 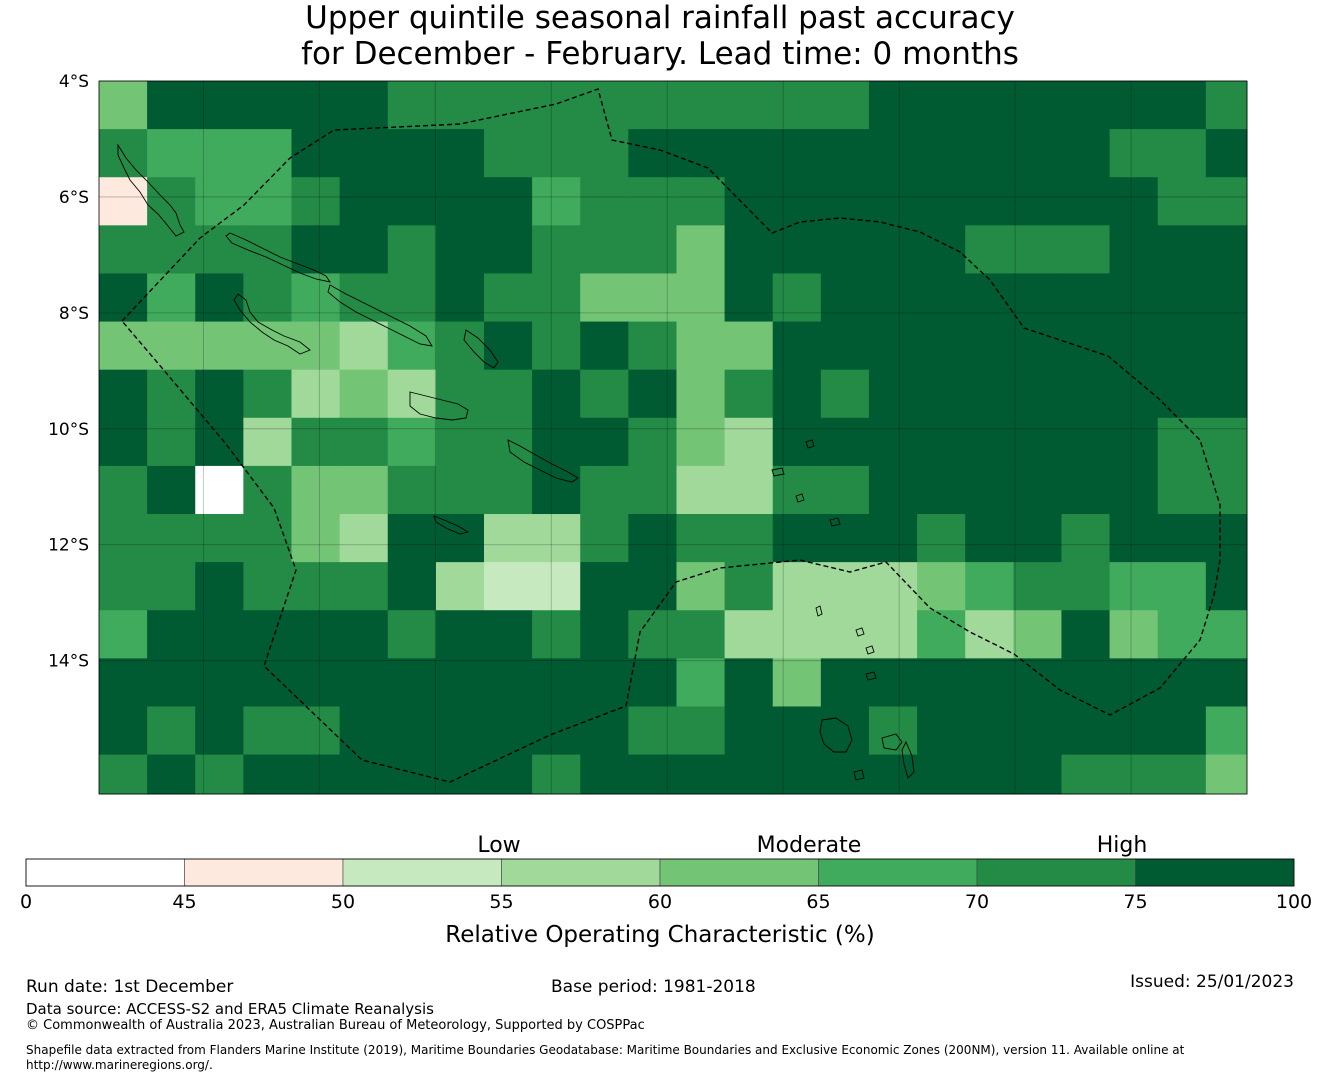 What do you see at coordinates (68, 662) in the screenshot?
I see `lat-label: 14°S` at bounding box center [68, 662].